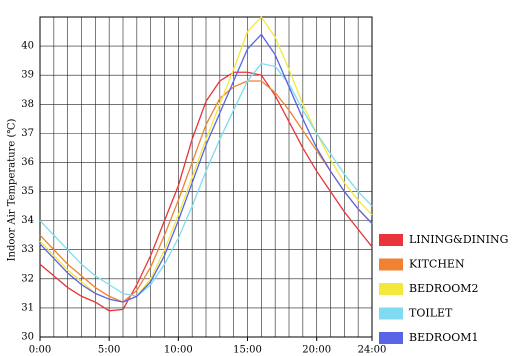 Image resolution: width=520 pixels, height=356 pixels. I want to click on y-tick-label: 32, so click(27, 278).